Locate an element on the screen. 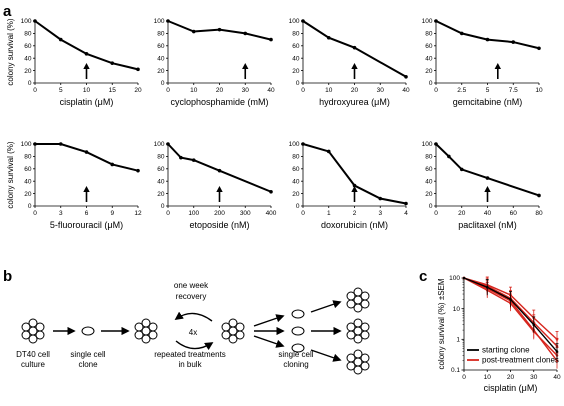  x-tick-label: 400 is located at coordinates (271, 213).